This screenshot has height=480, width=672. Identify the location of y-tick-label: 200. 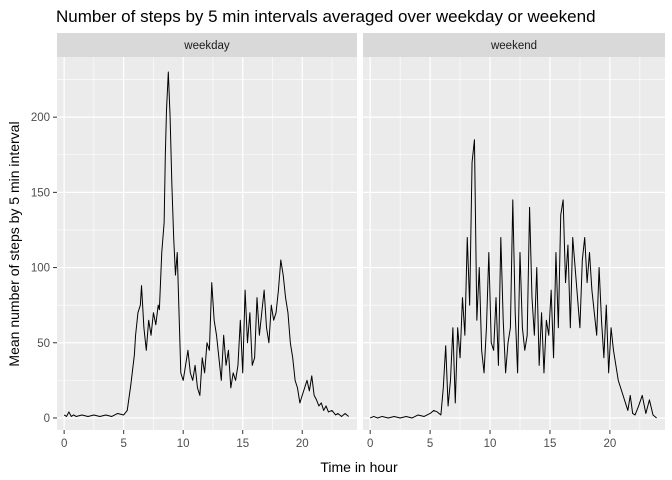
(40, 118).